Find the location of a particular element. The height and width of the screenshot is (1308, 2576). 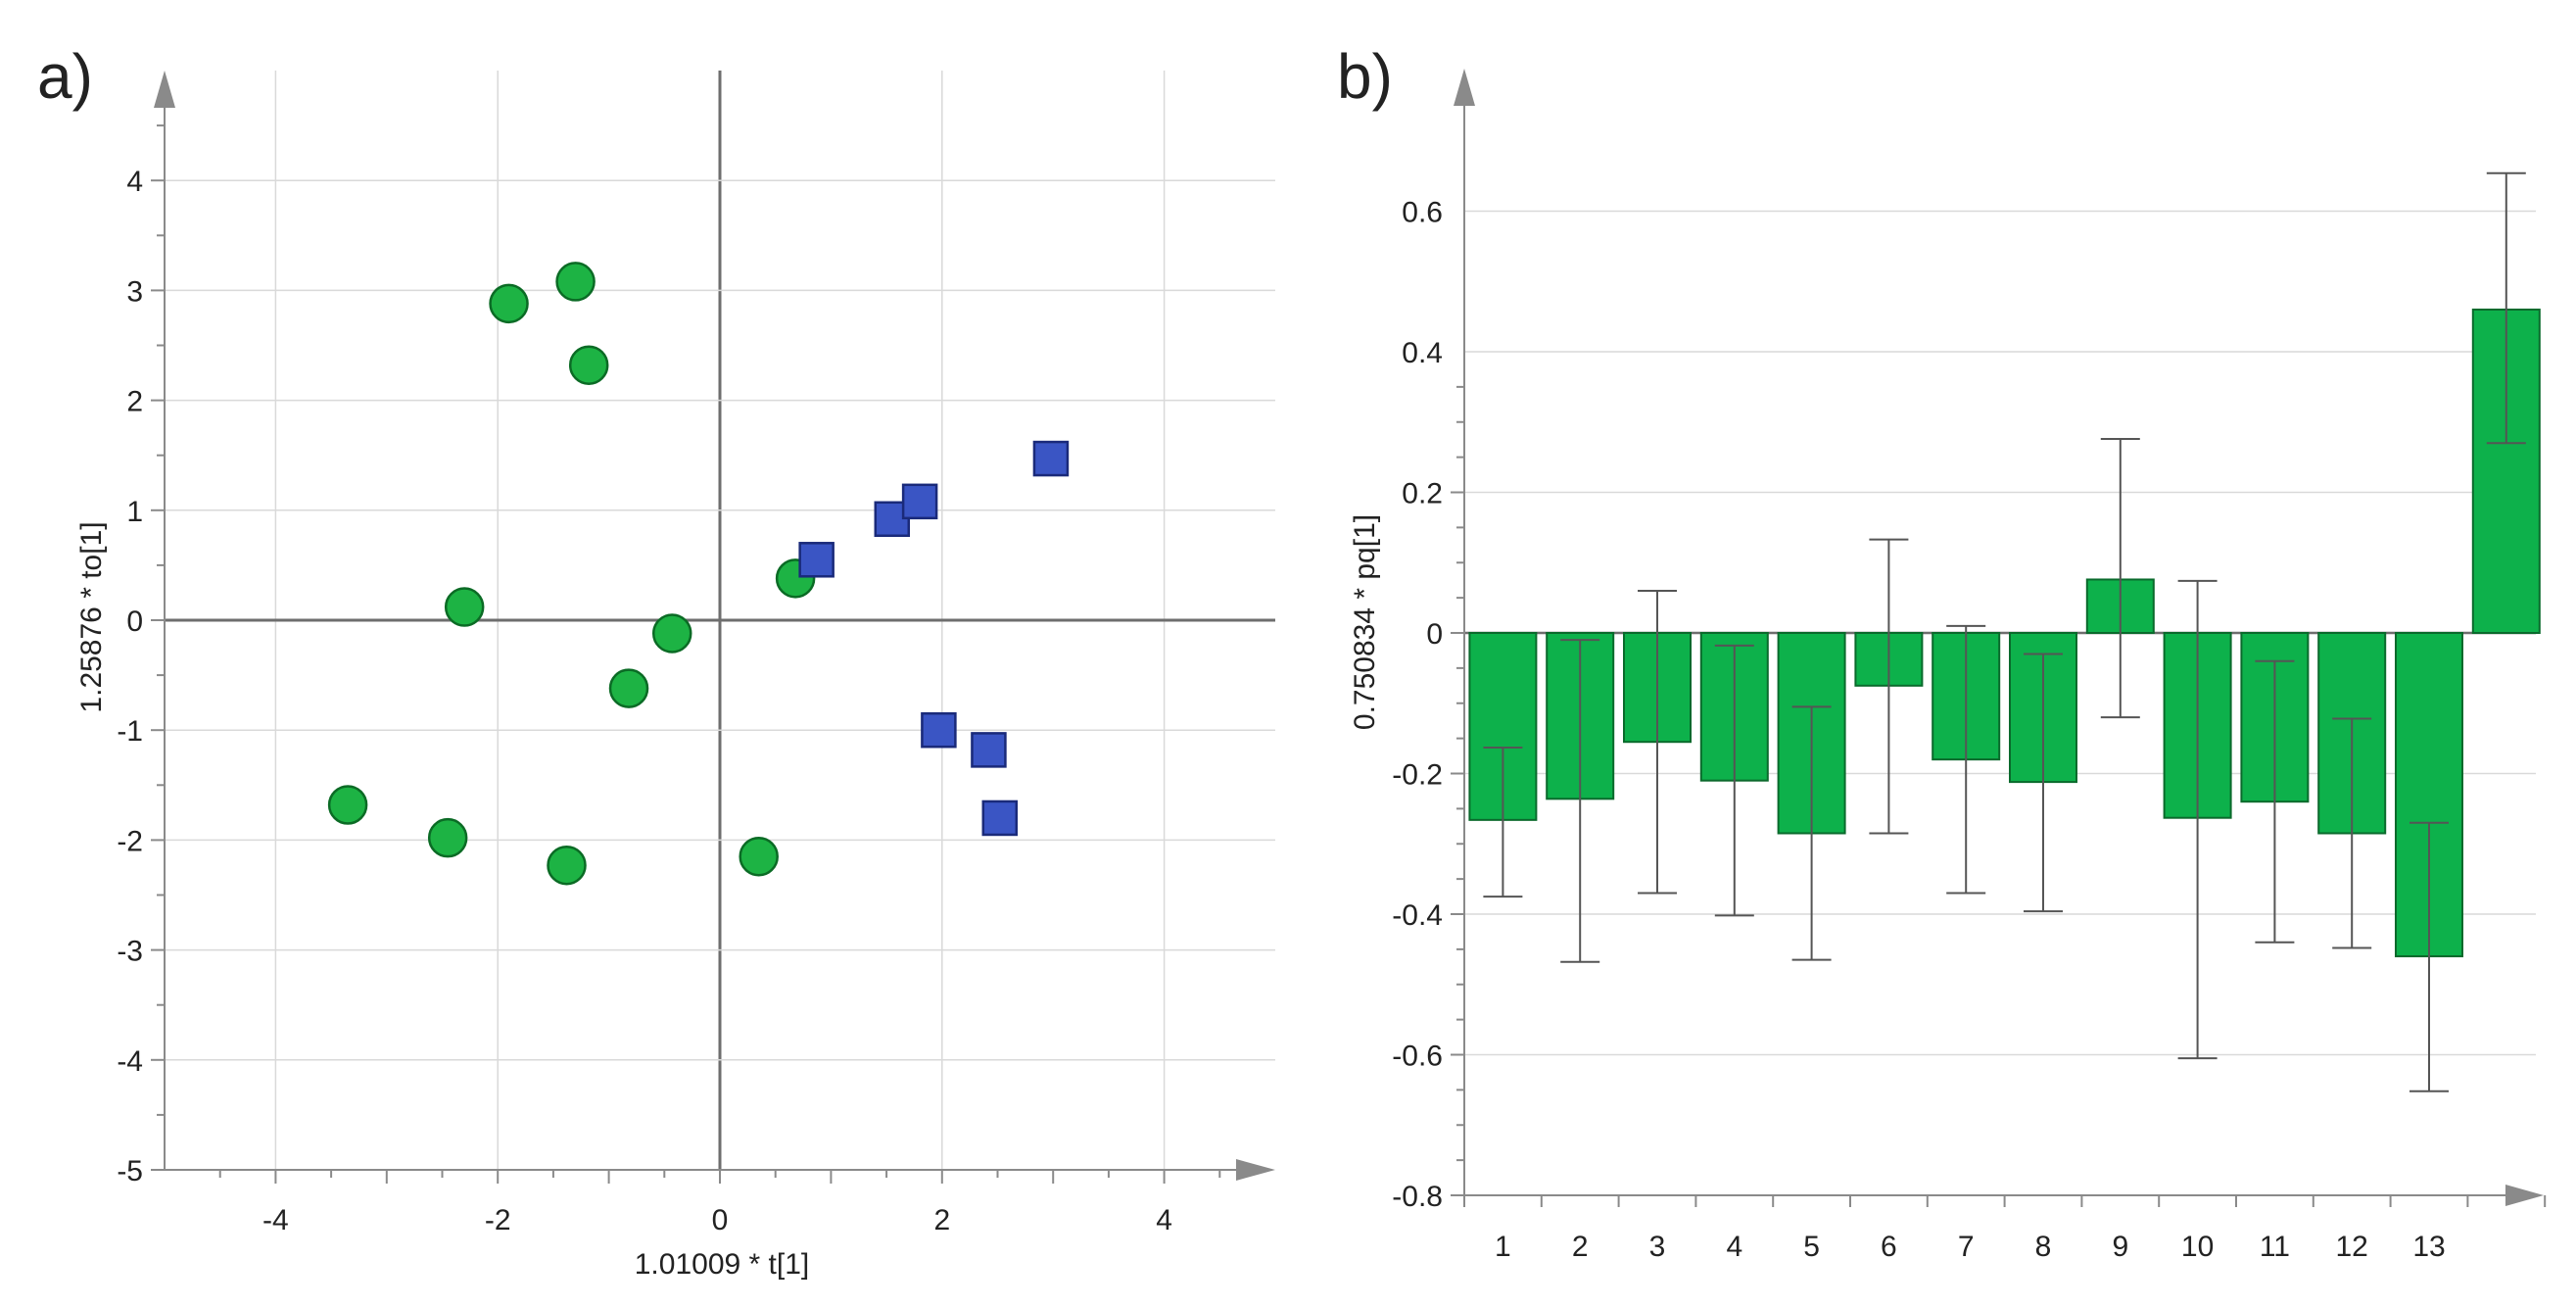

bar-x-tick-label: 7 is located at coordinates (1966, 1247).